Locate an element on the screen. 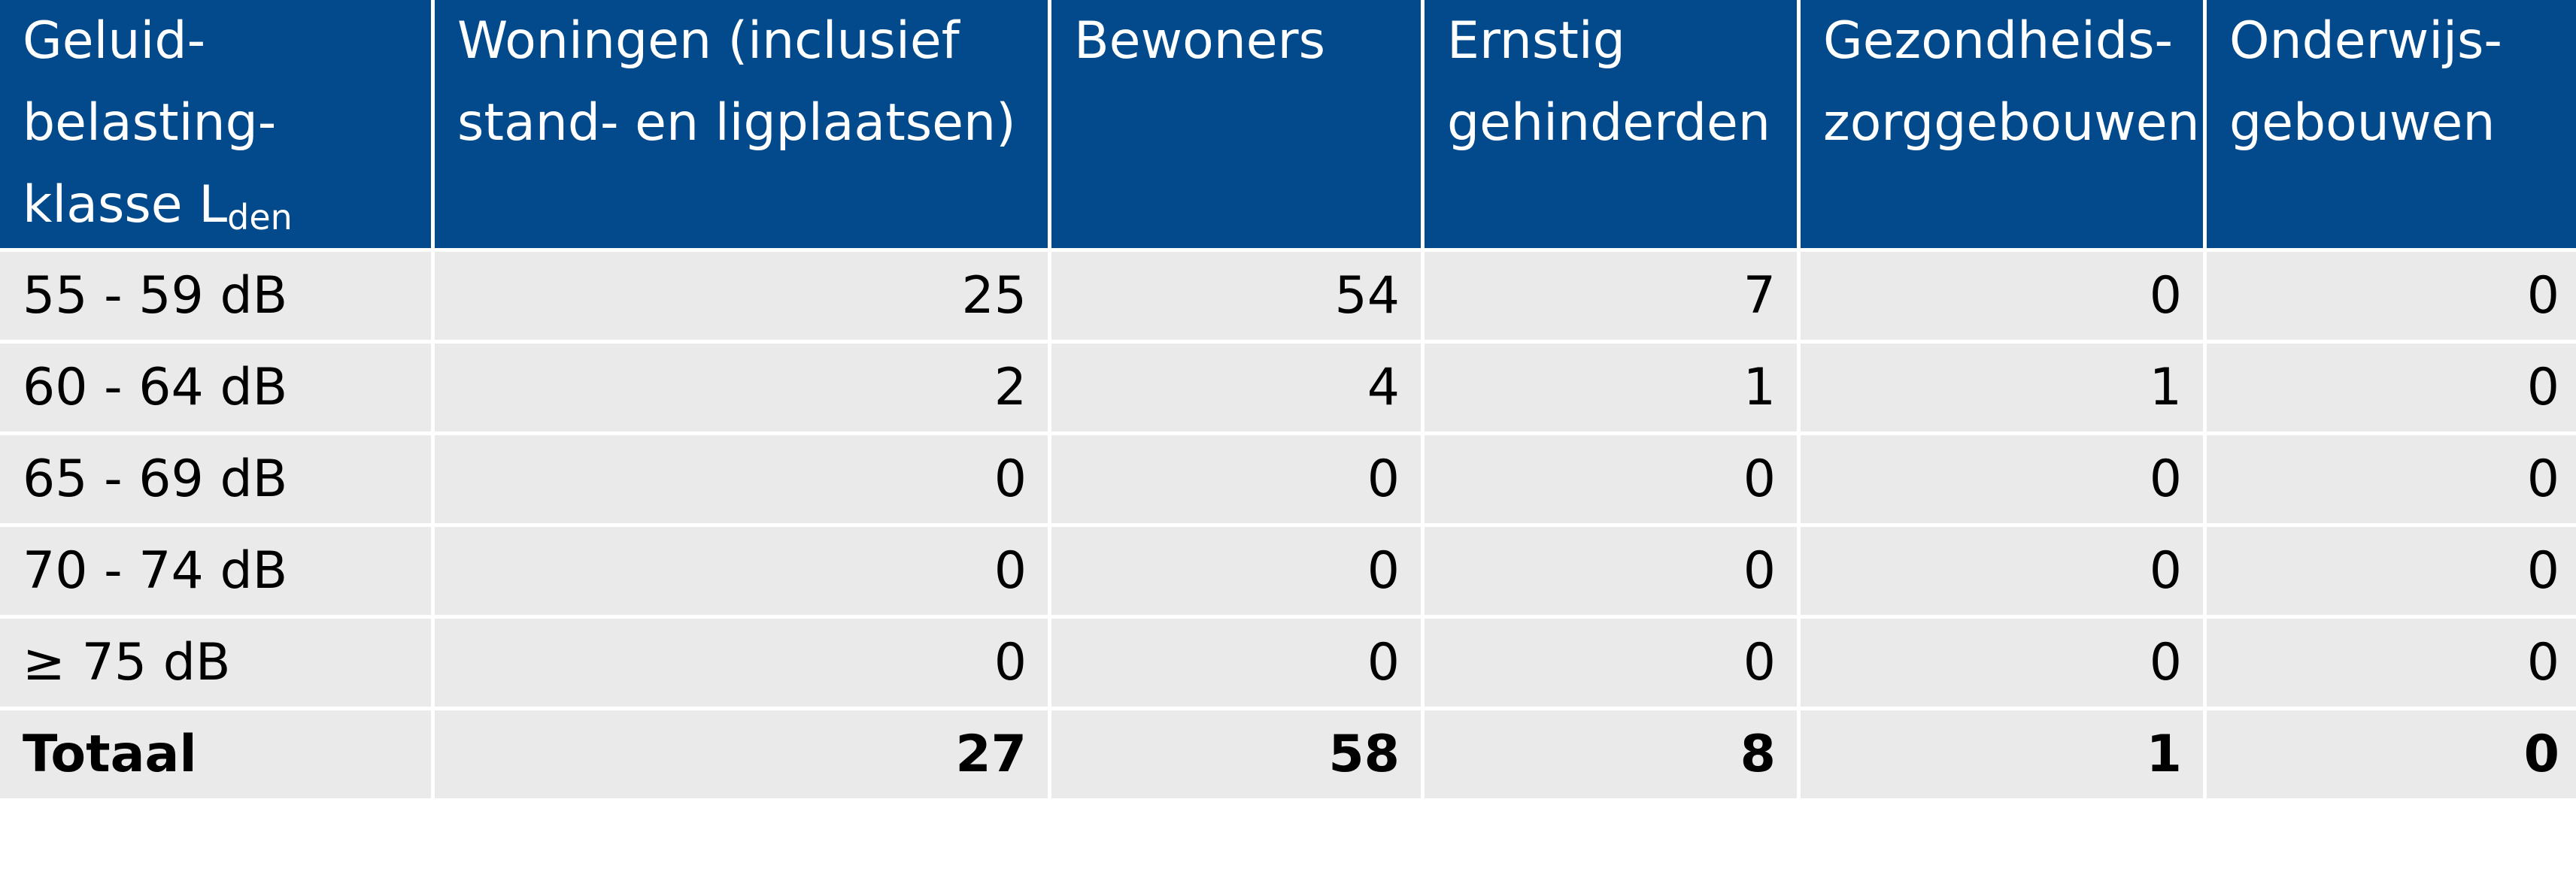 This screenshot has height=884, width=2576. header-onderwijs: Onderwijs- gebouwen is located at coordinates (2391, 124).